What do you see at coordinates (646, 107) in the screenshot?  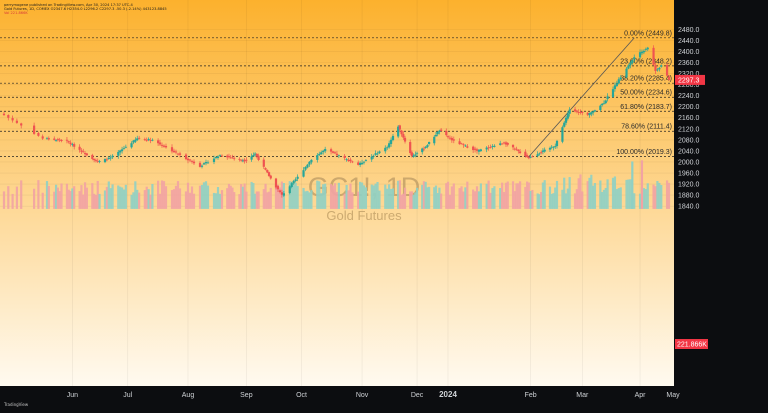 I see `fib-level-label: 61.80% (2183.7)` at bounding box center [646, 107].